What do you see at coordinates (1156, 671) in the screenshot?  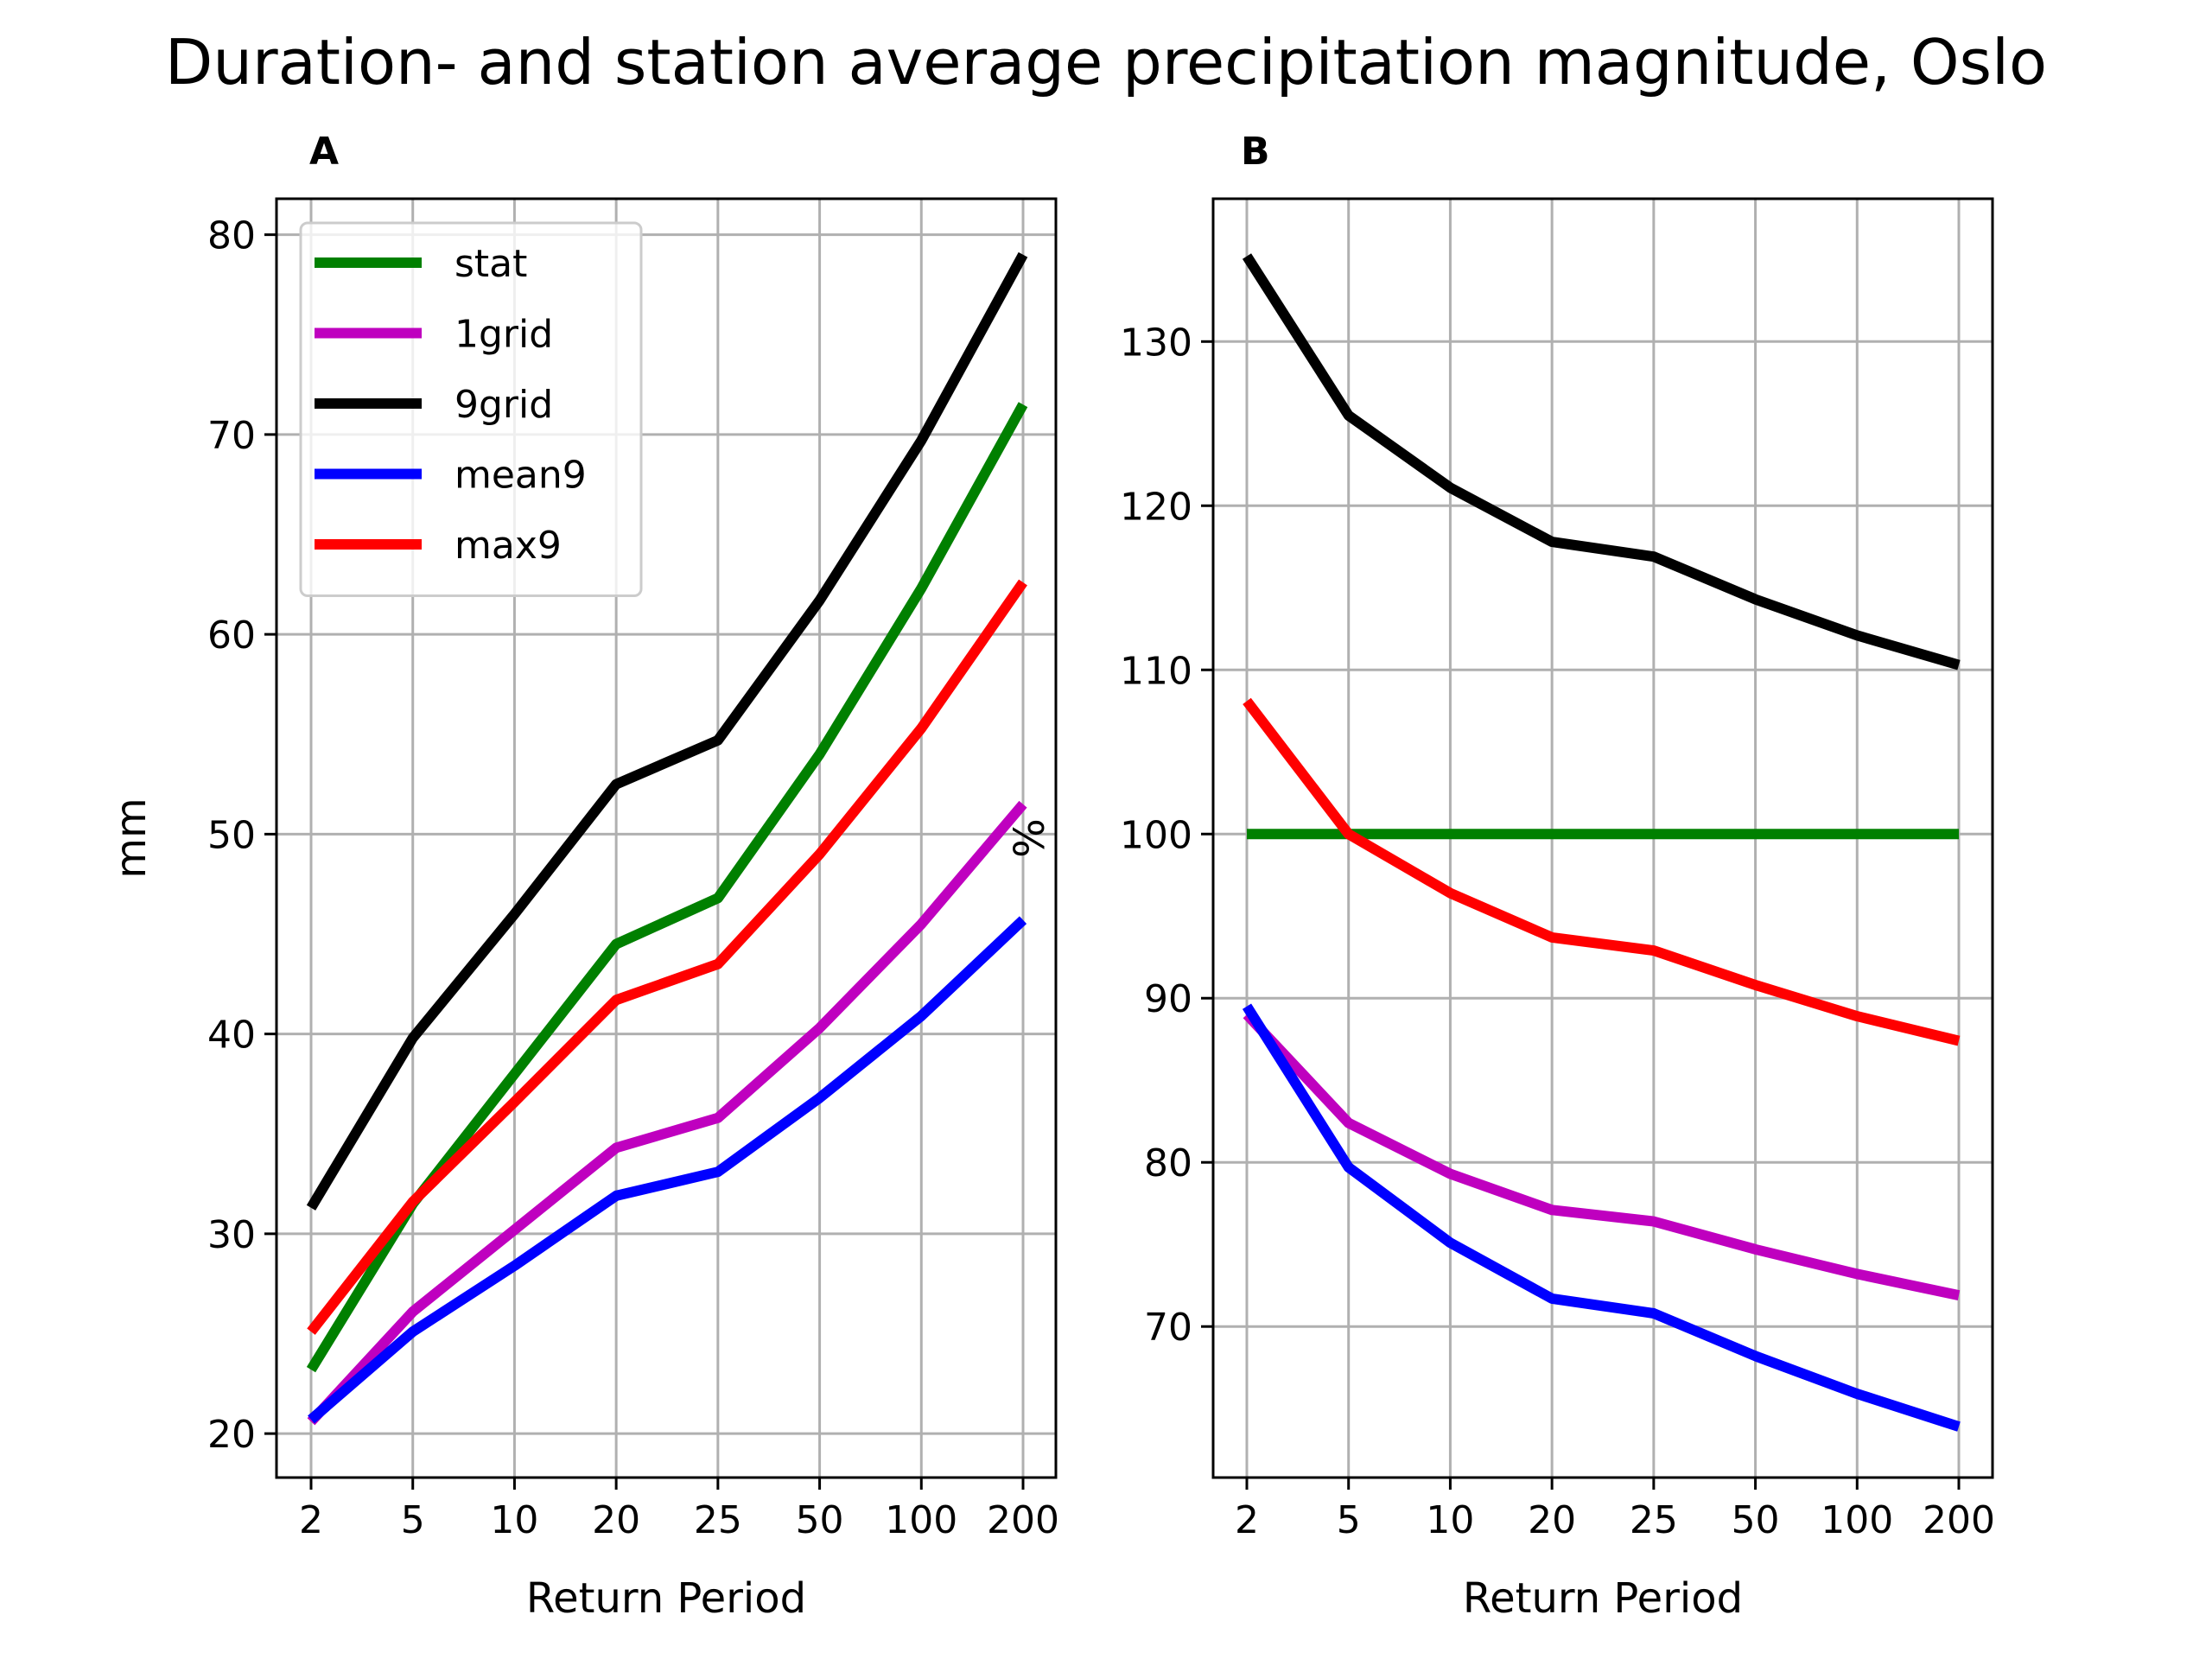 I see `y-tick-label: 110` at bounding box center [1156, 671].